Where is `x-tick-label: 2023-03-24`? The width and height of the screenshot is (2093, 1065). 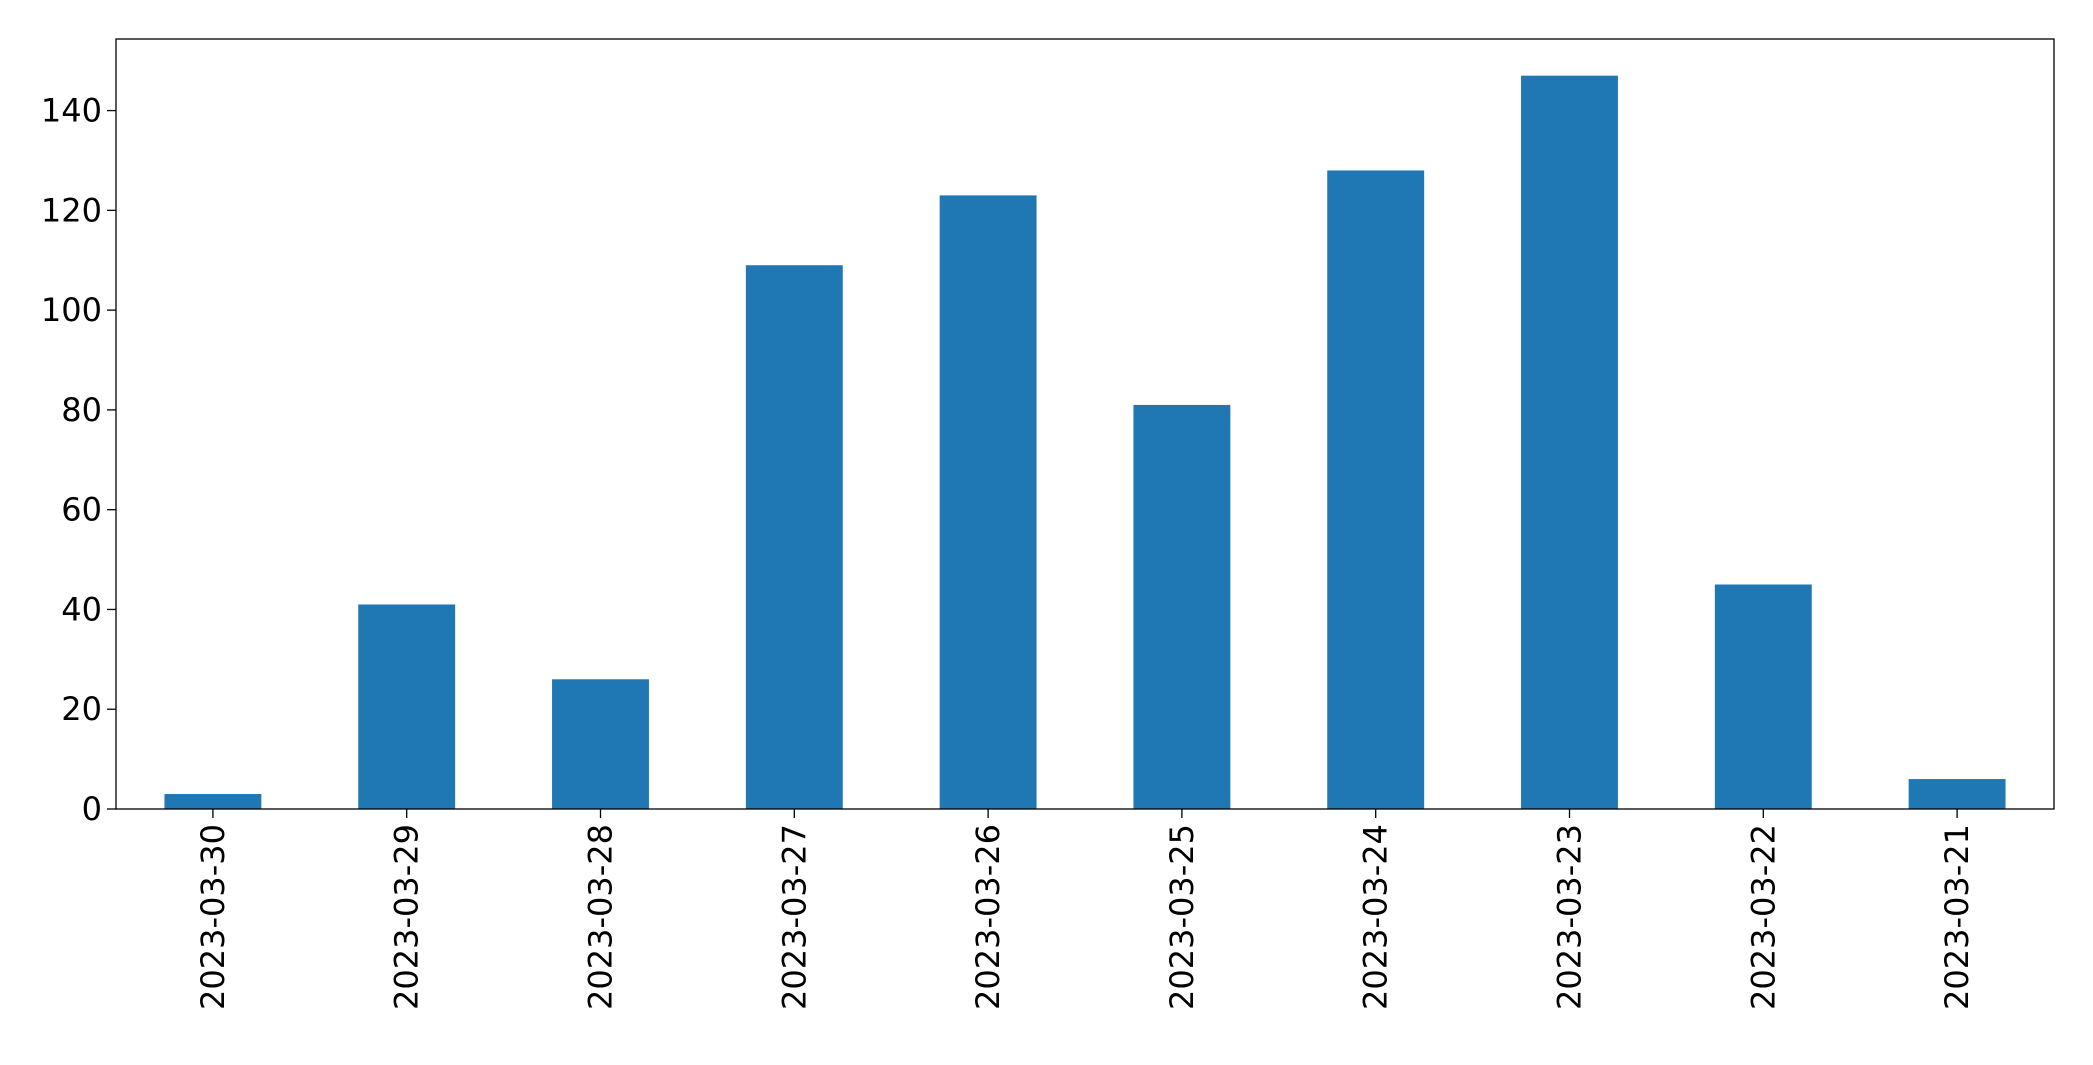 x-tick-label: 2023-03-24 is located at coordinates (1376, 917).